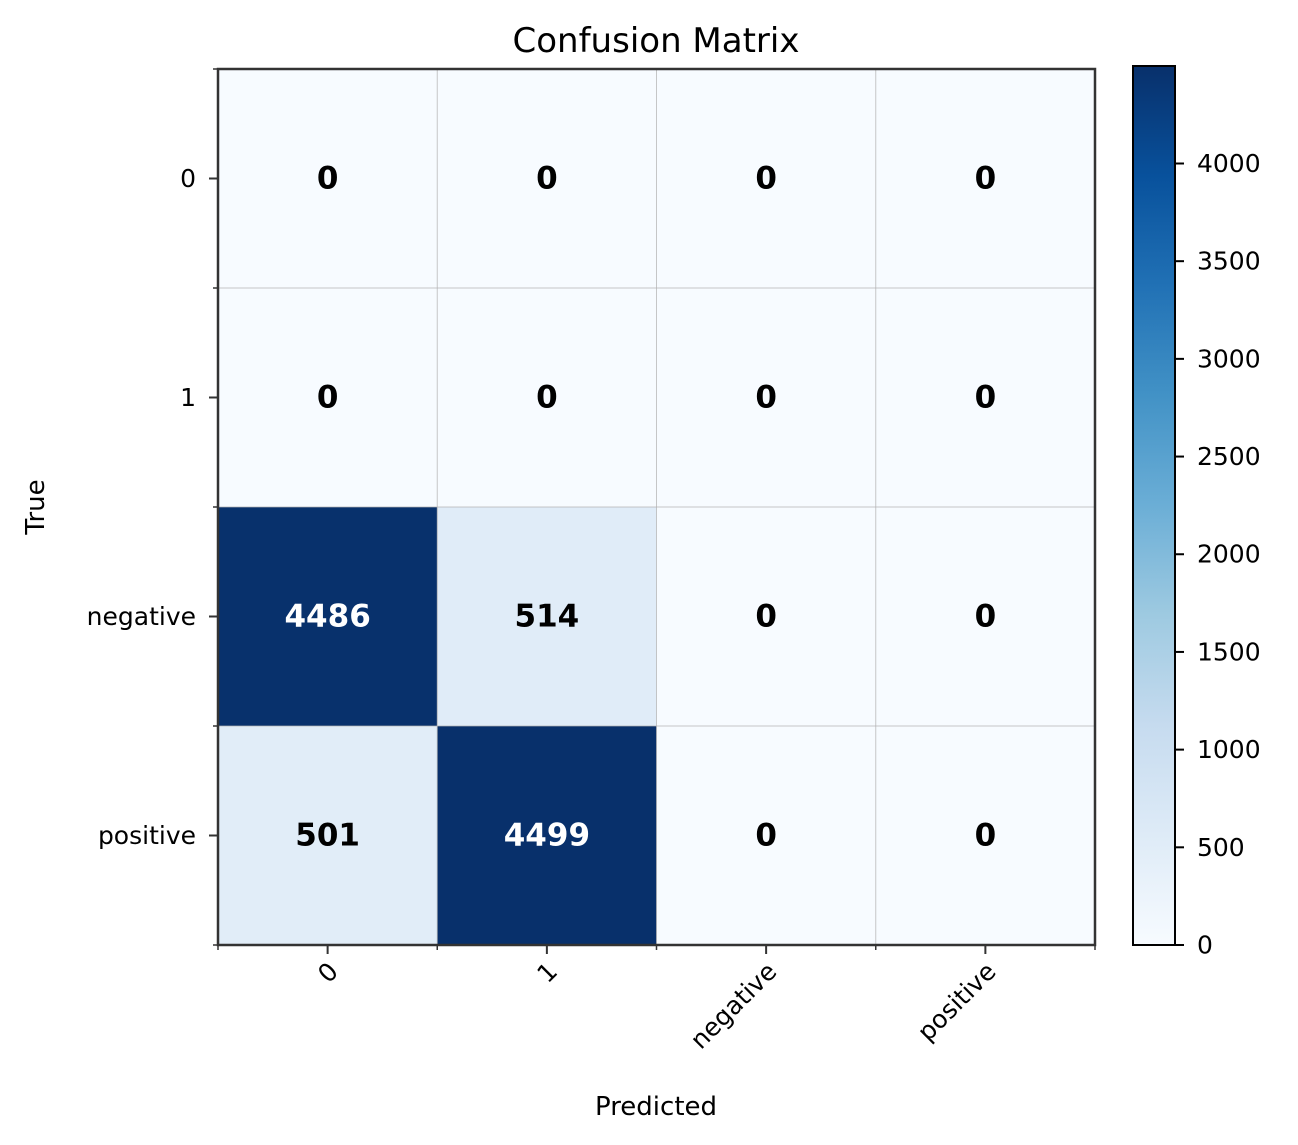 The image size is (1298, 1145). What do you see at coordinates (1154, 505) in the screenshot?
I see `colorbar` at bounding box center [1154, 505].